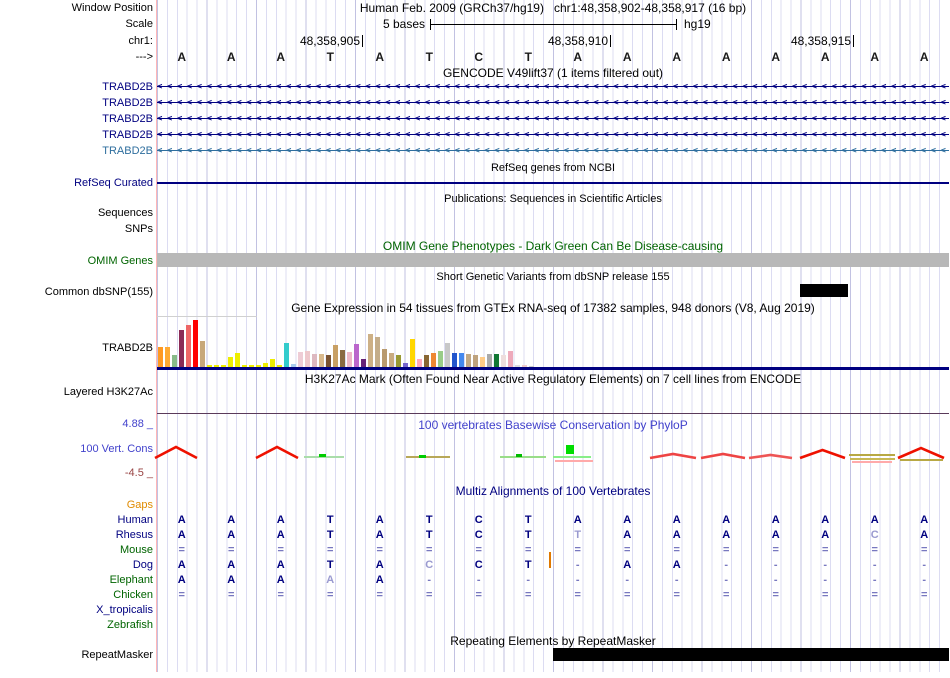 This screenshot has height=678, width=950. Describe the element at coordinates (824, 290) in the screenshot. I see `dbsnp-variant-bar` at that location.